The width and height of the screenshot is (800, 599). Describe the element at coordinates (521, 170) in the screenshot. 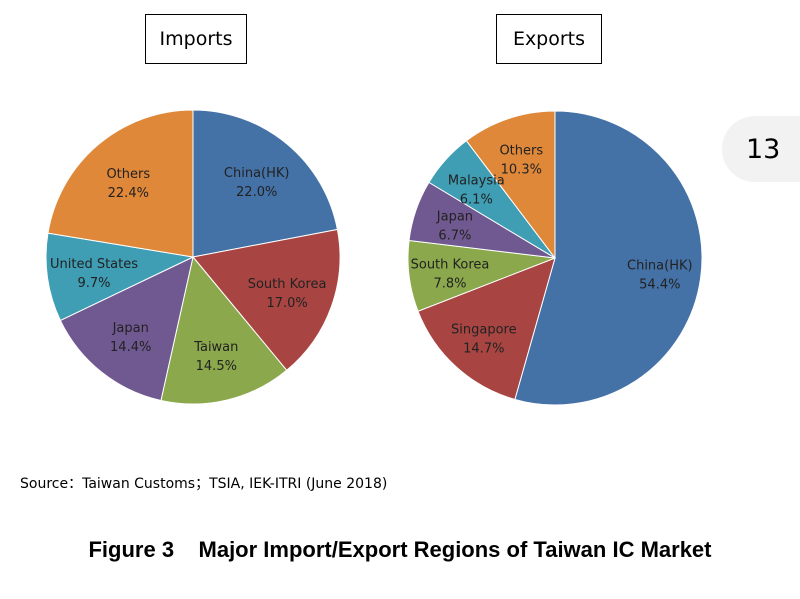

I see `exports-value-others: 10.3%` at that location.